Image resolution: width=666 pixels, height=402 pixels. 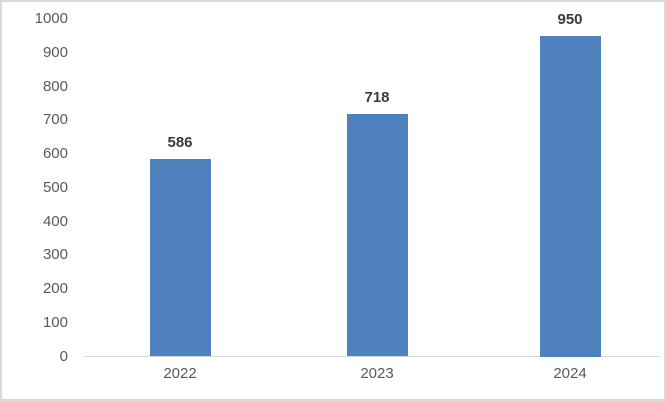 What do you see at coordinates (55, 288) in the screenshot?
I see `y-tick-label: 200` at bounding box center [55, 288].